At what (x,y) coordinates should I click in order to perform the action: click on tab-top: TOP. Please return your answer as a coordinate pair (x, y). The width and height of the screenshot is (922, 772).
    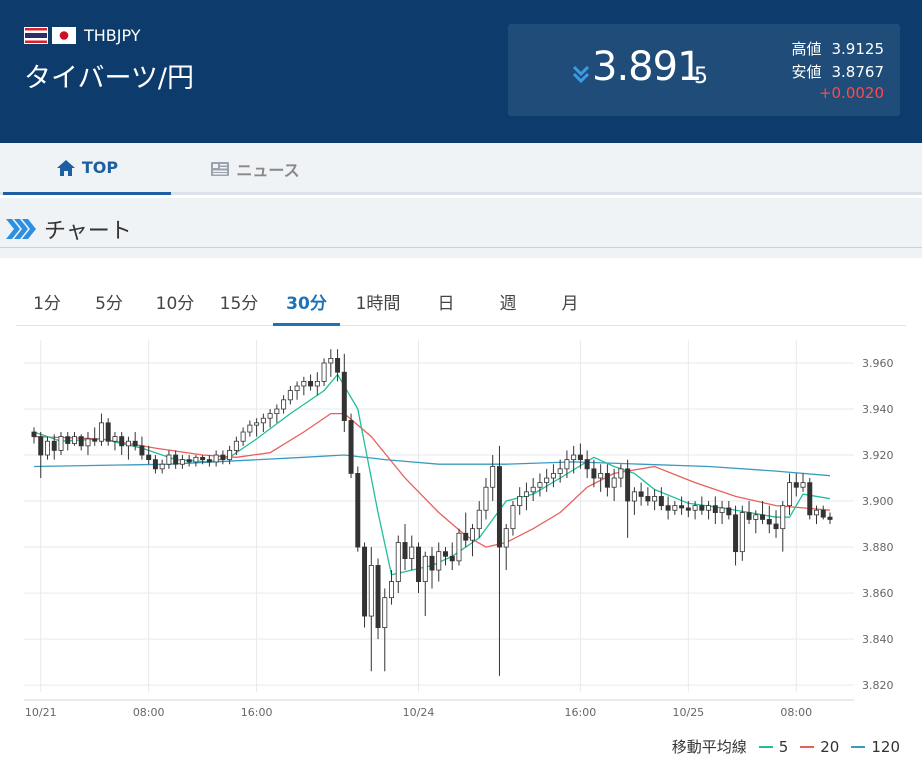
    Looking at the image, I should click on (87, 169).